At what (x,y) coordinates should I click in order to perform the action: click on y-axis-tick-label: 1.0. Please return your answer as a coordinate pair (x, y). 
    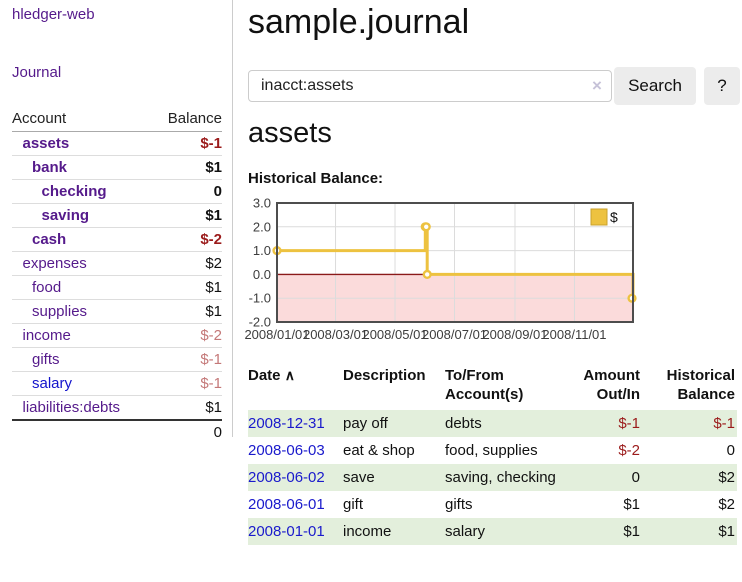
    Looking at the image, I should click on (262, 250).